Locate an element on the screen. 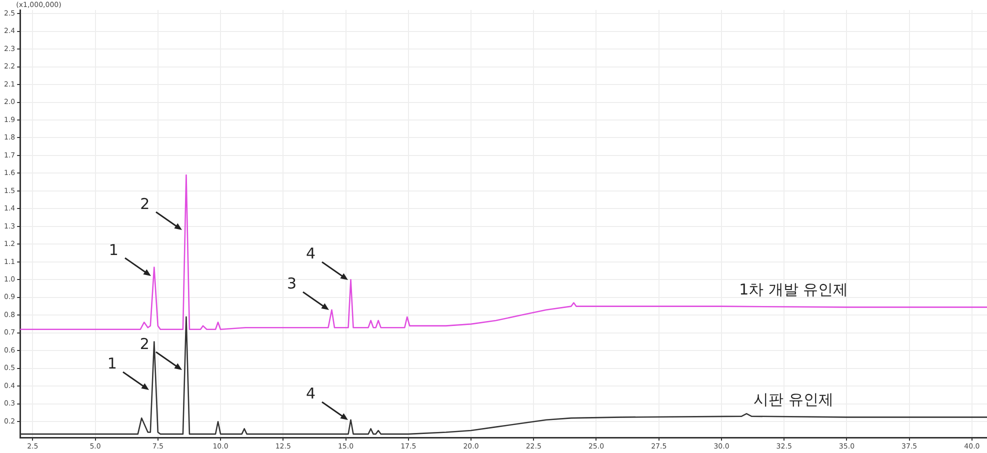  series-label: 시판 유인제 is located at coordinates (794, 399).